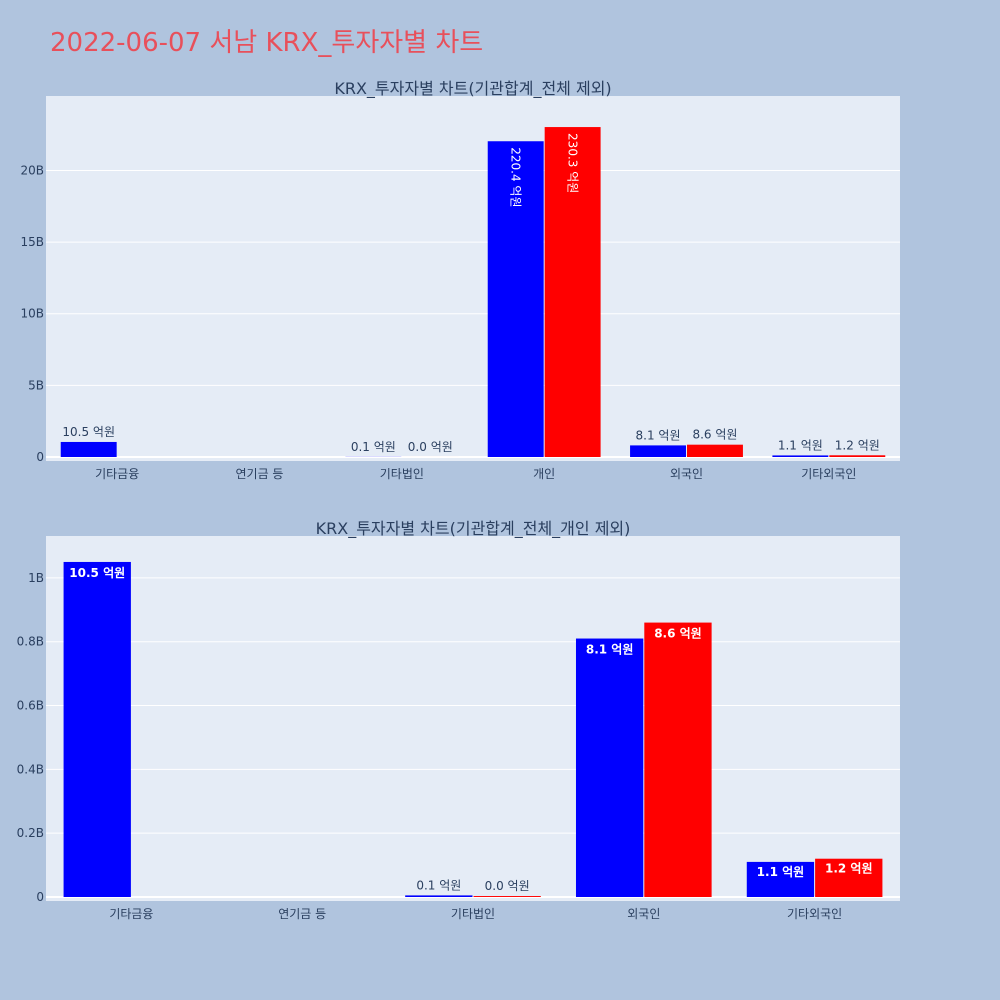 The width and height of the screenshot is (1000, 1000). I want to click on y-tick-label: 0.4B, so click(30, 769).